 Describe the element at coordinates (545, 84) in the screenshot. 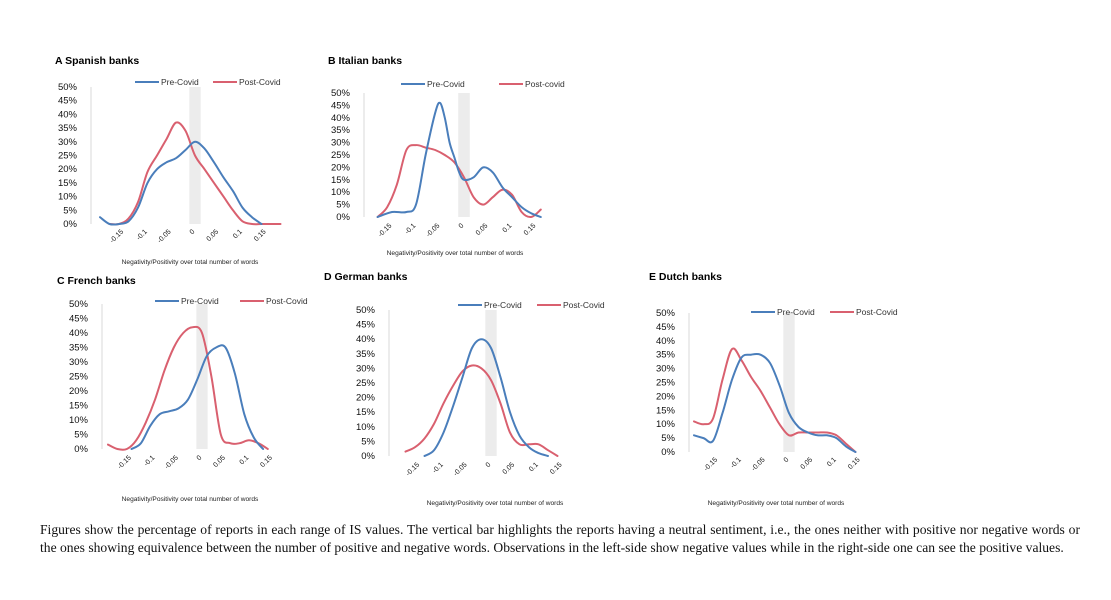

I see `legend-label-post: Post-covid` at that location.